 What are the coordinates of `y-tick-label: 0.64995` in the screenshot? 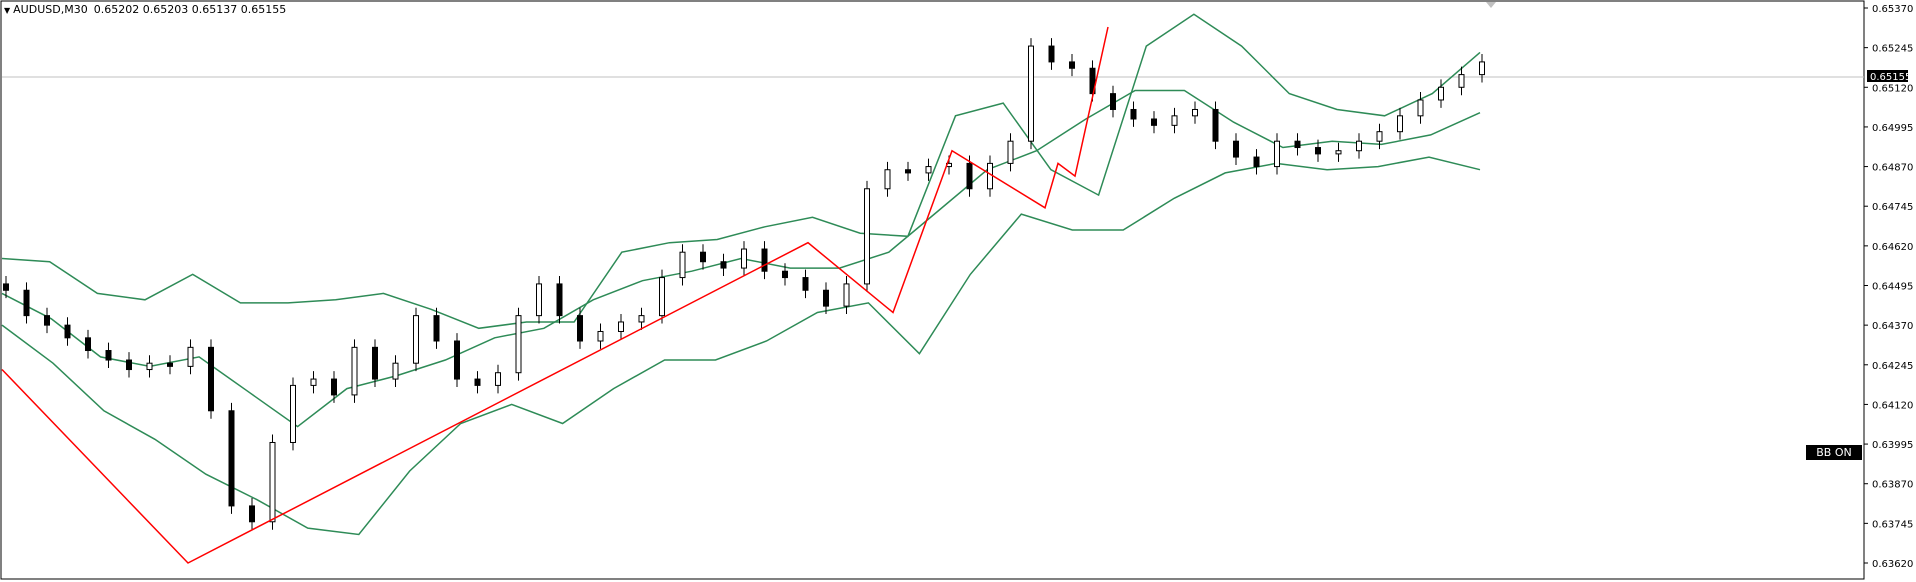 It's located at (1892, 128).